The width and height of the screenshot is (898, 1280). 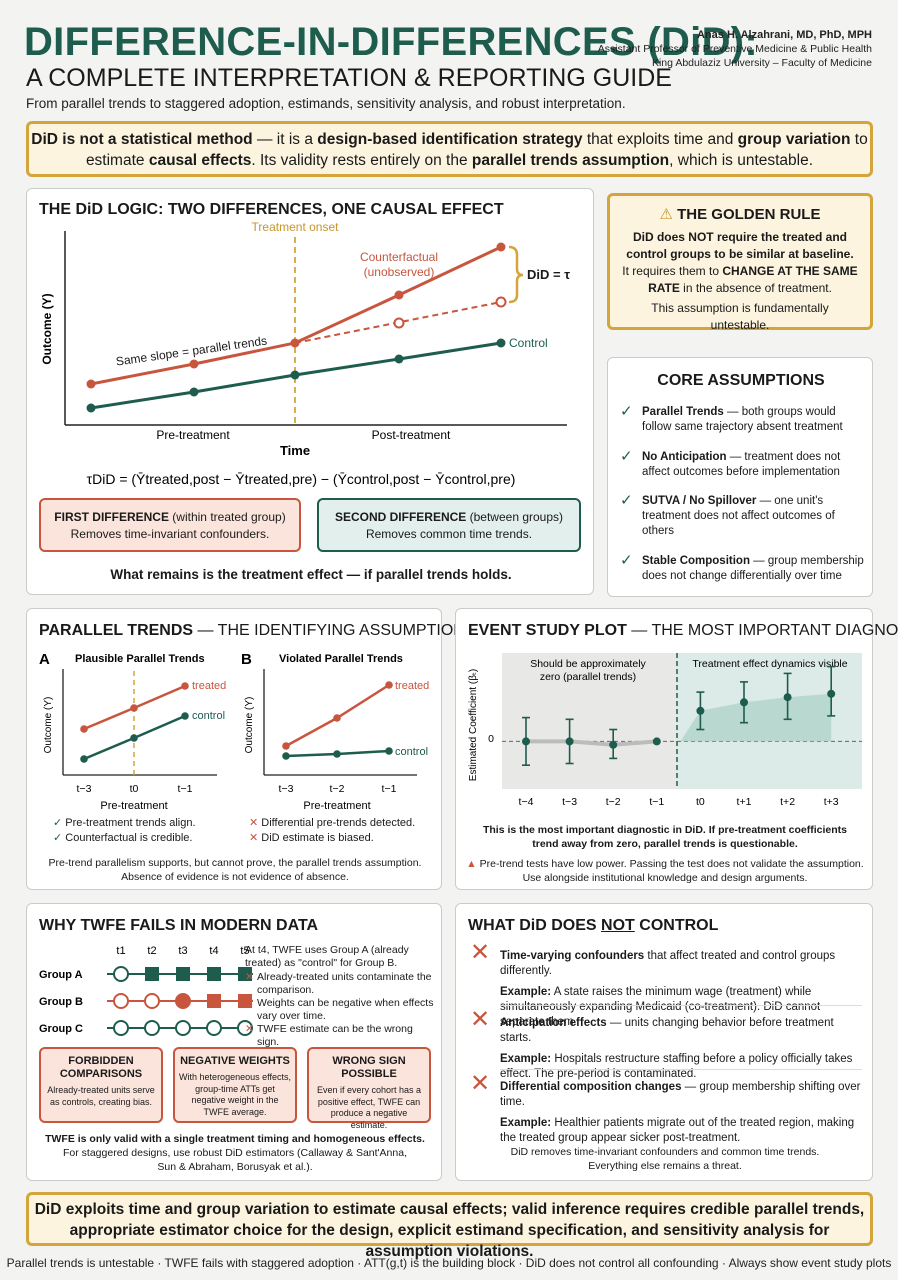 What do you see at coordinates (249, 725) in the screenshot?
I see `b-y-axis-label: Outcome (Y)` at bounding box center [249, 725].